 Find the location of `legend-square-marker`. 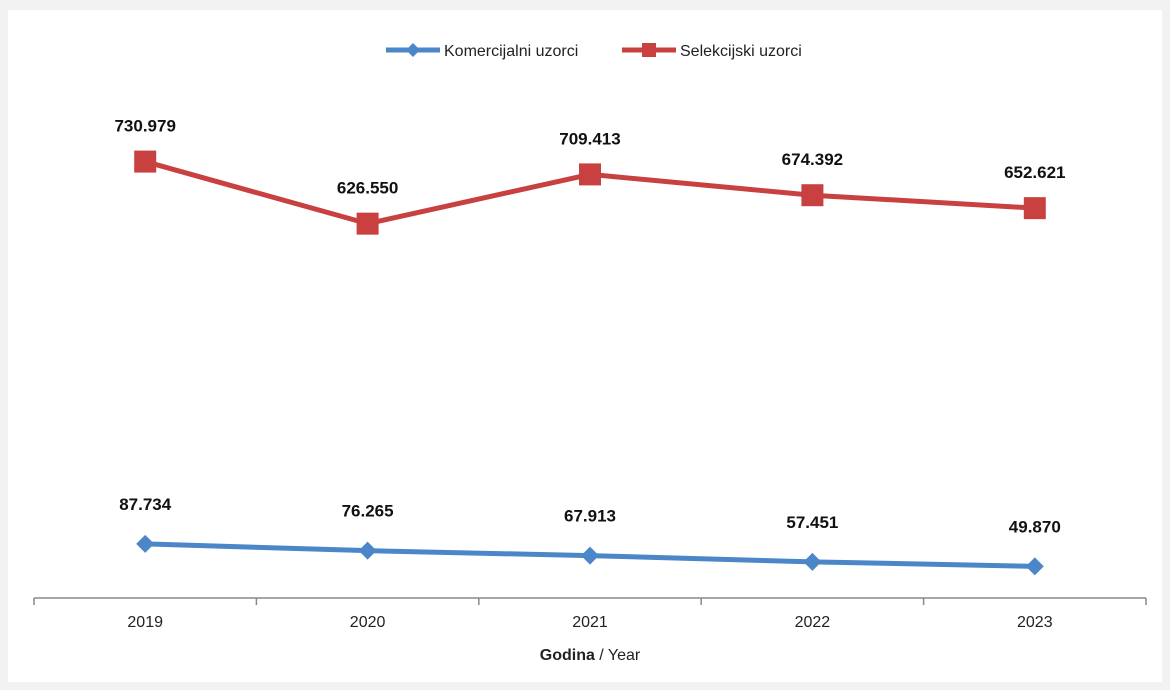

legend-square-marker is located at coordinates (649, 50).